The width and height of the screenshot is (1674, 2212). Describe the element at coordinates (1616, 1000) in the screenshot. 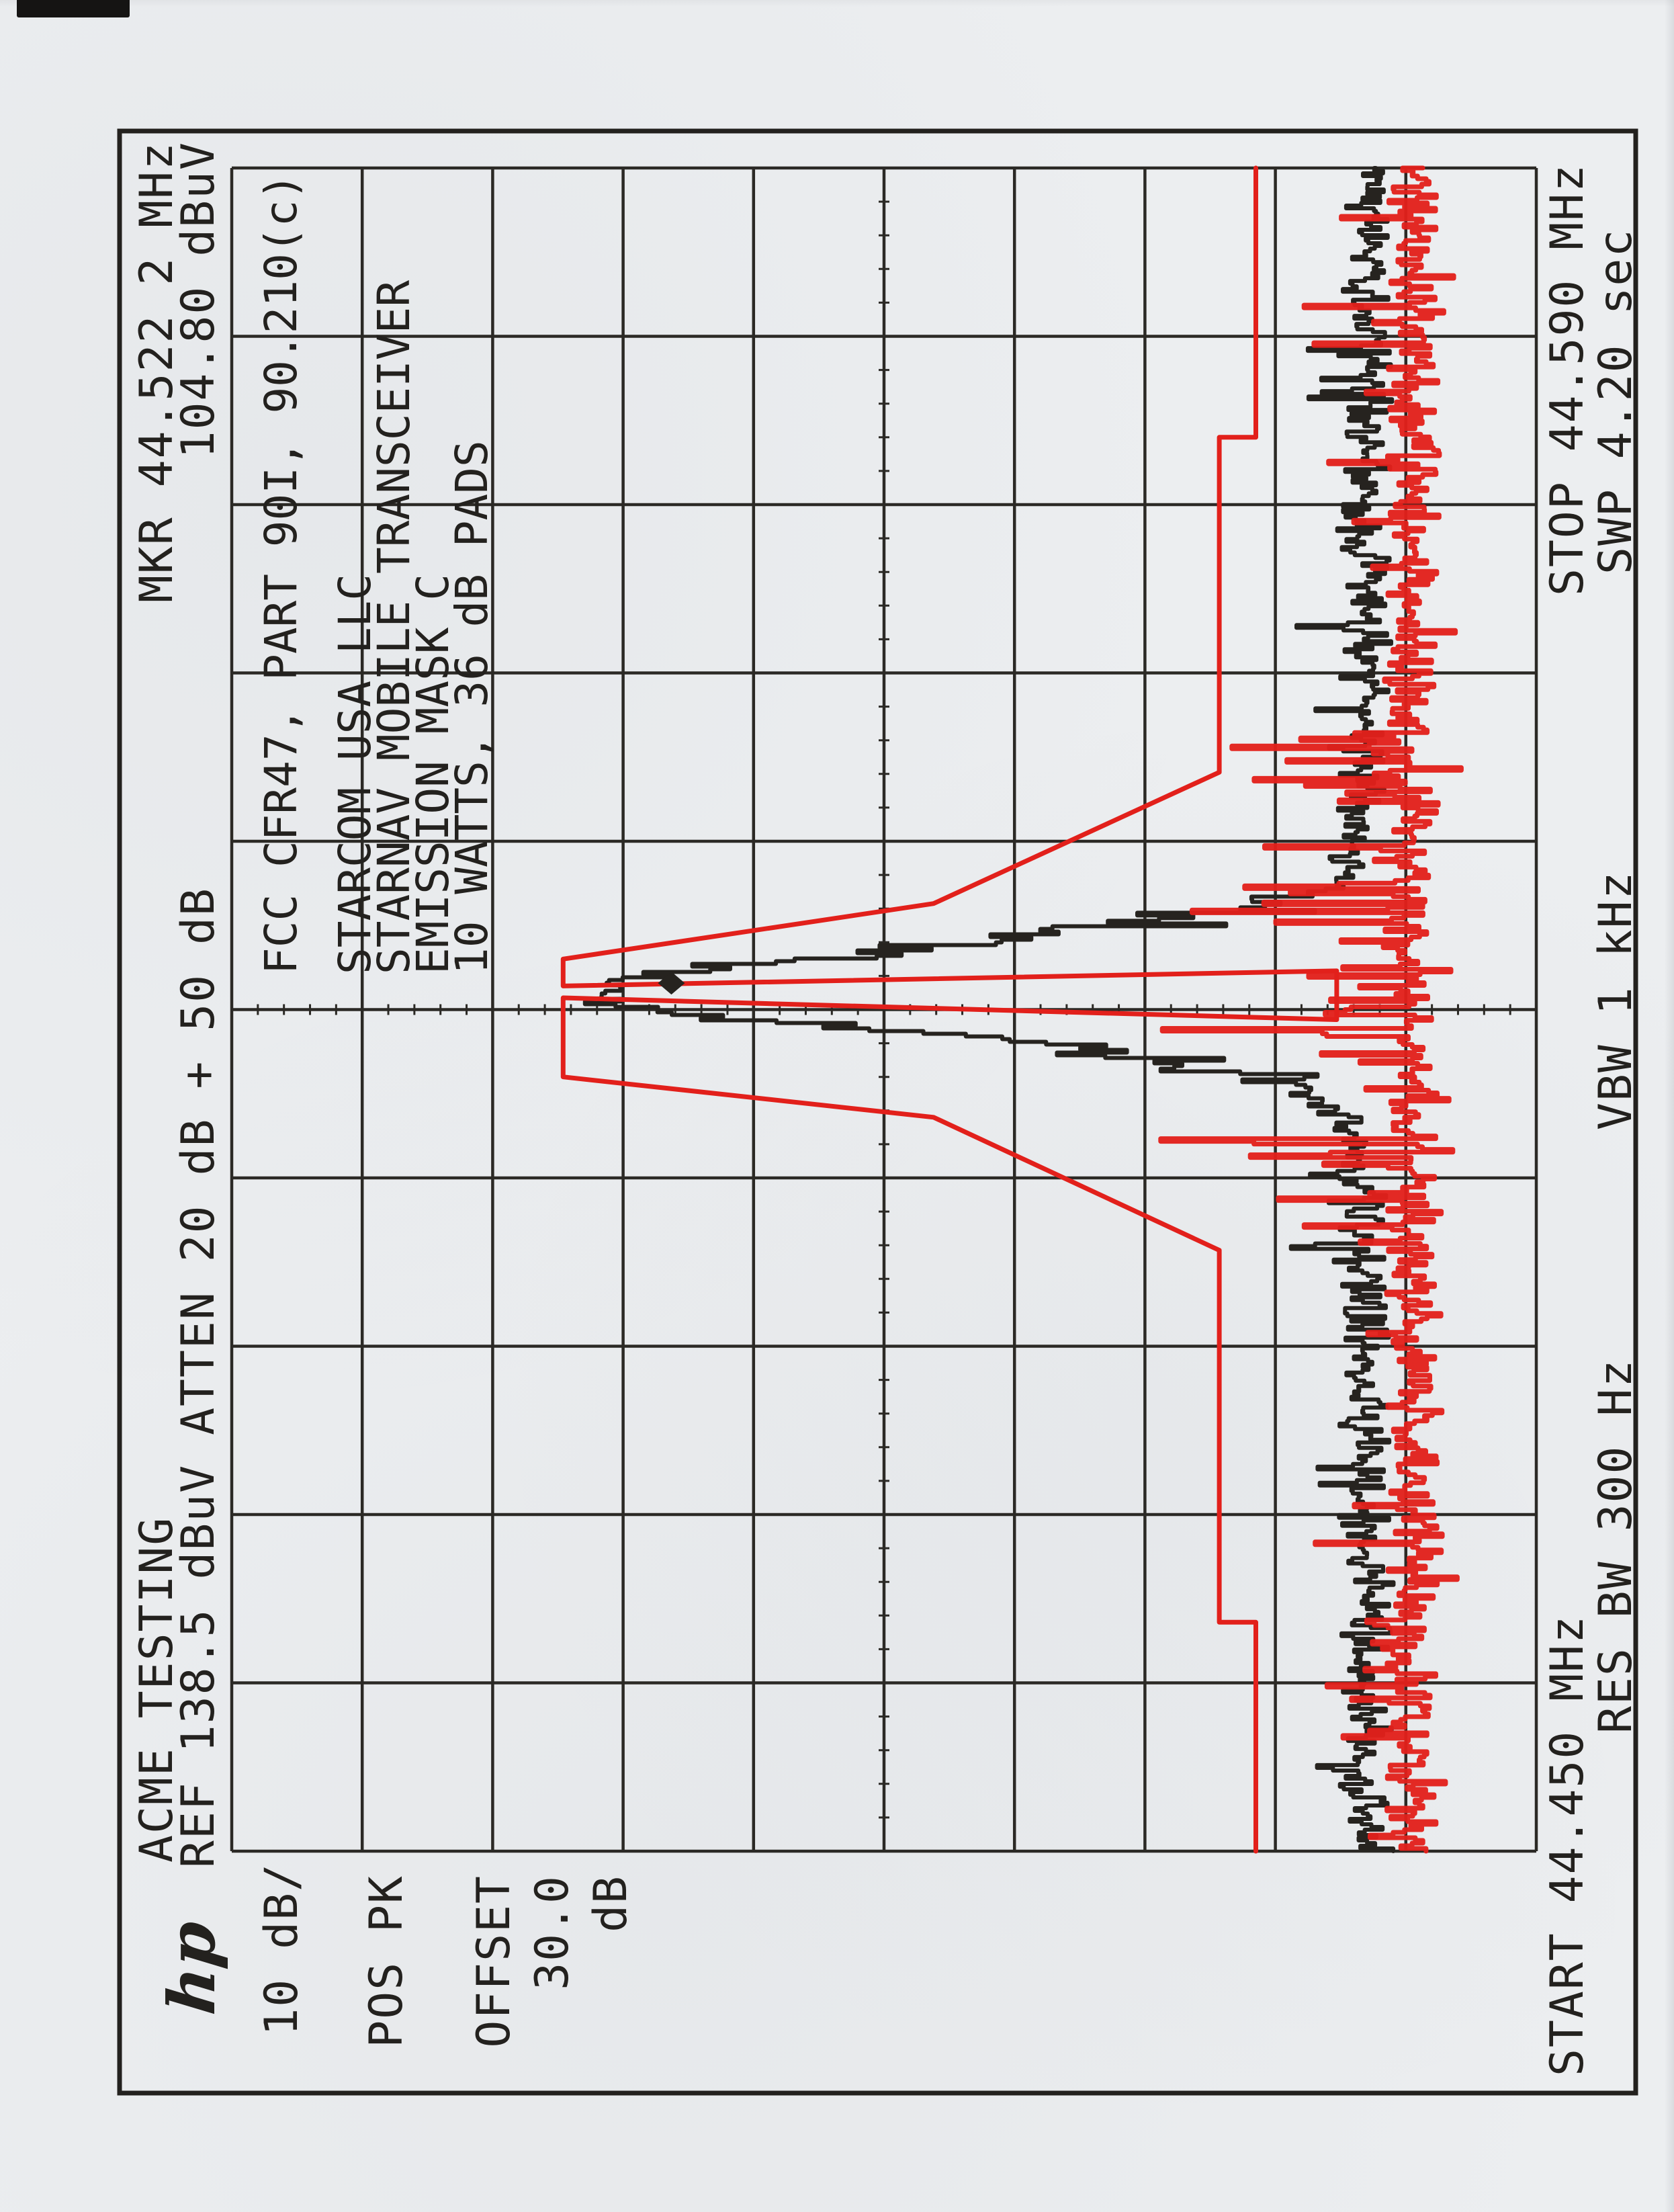

I see `vbw-readout: VBW 1 kHz` at that location.